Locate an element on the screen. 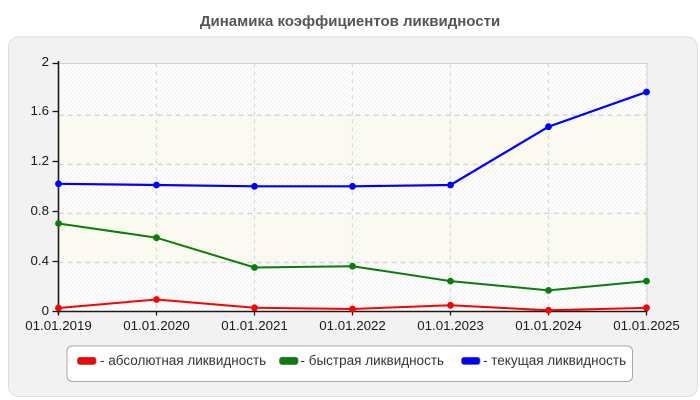 The width and height of the screenshot is (700, 400). svg-text: - текущая ликвидность is located at coordinates (554, 360).